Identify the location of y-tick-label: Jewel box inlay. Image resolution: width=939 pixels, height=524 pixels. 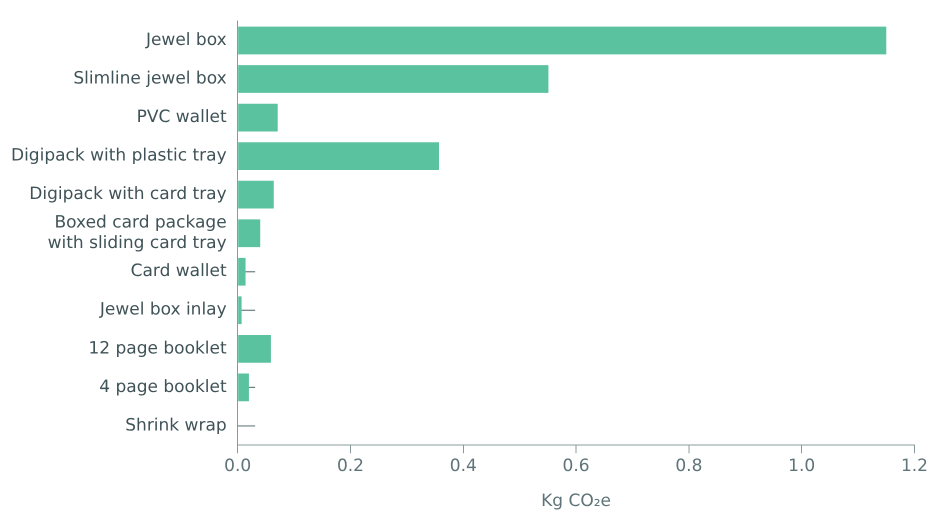
(162, 310).